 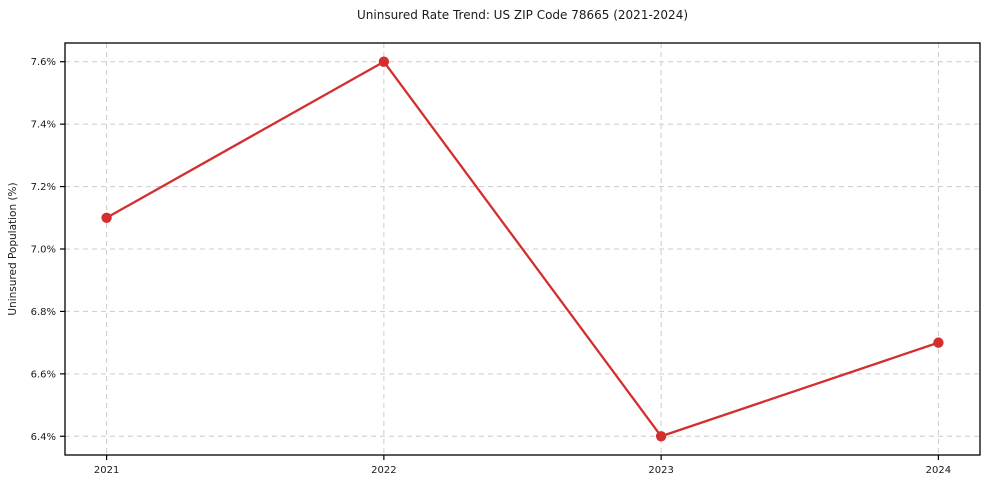 What do you see at coordinates (384, 61) in the screenshot?
I see `data-point-2022` at bounding box center [384, 61].